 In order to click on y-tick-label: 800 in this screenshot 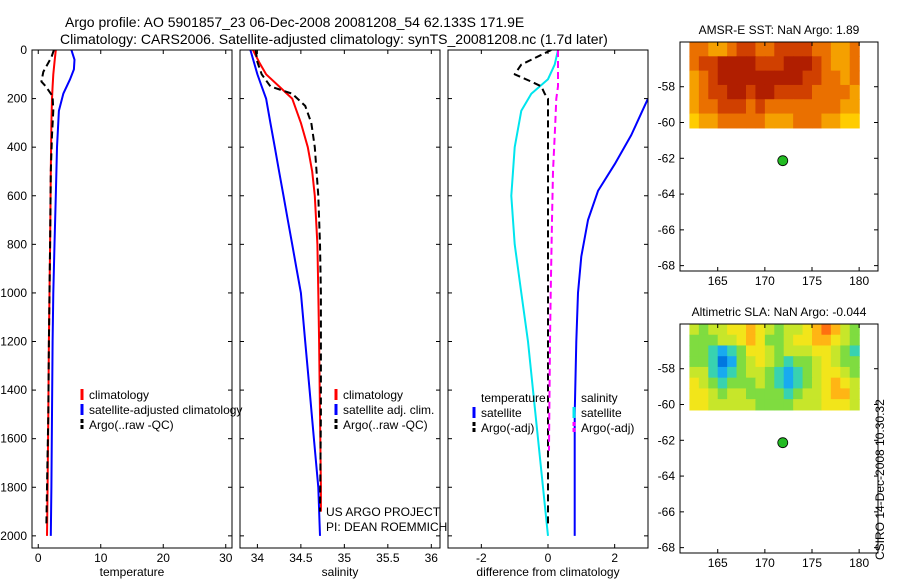, I will do `click(17, 244)`.